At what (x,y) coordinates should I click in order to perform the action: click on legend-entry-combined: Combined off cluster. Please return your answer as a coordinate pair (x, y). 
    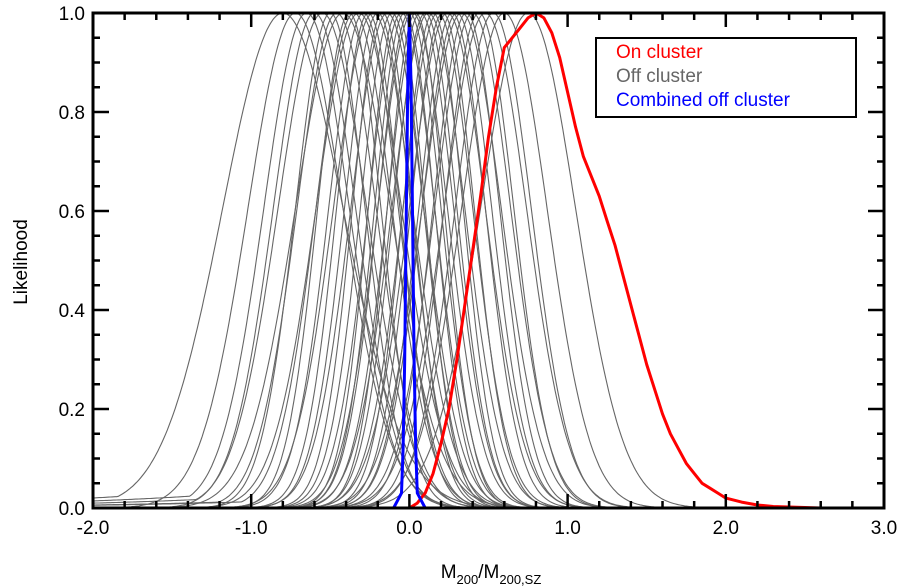
    Looking at the image, I should click on (703, 100).